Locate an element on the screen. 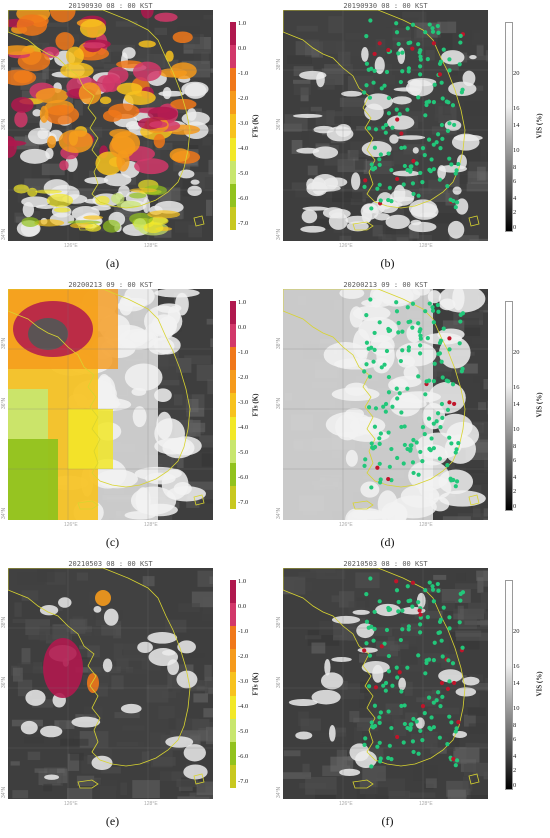  colorbar-tick-label: -4.0 is located at coordinates (243, 706).